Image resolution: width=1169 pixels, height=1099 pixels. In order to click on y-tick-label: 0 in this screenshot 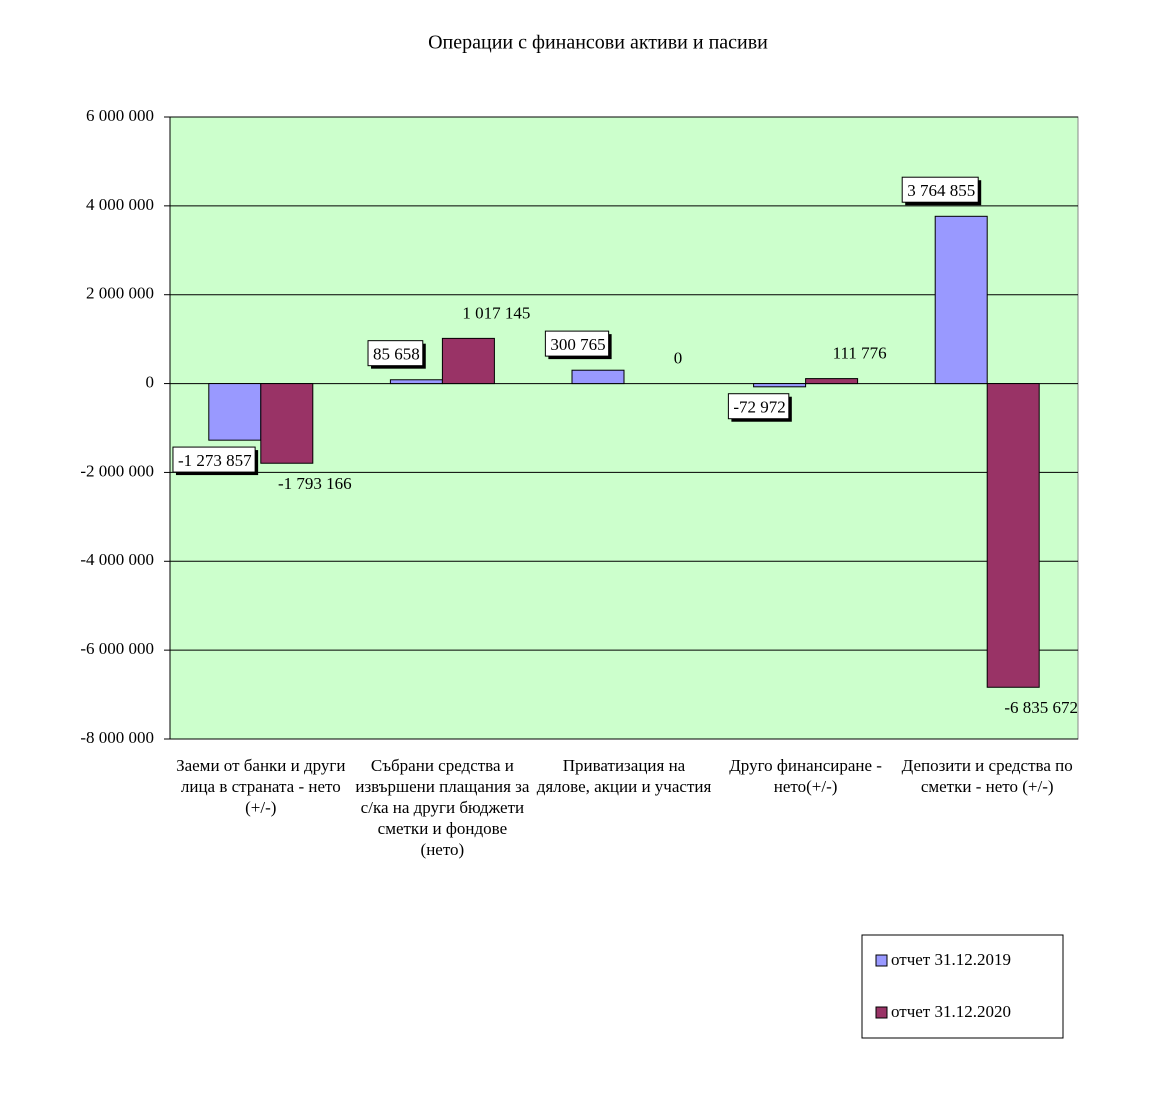, I will do `click(150, 381)`.